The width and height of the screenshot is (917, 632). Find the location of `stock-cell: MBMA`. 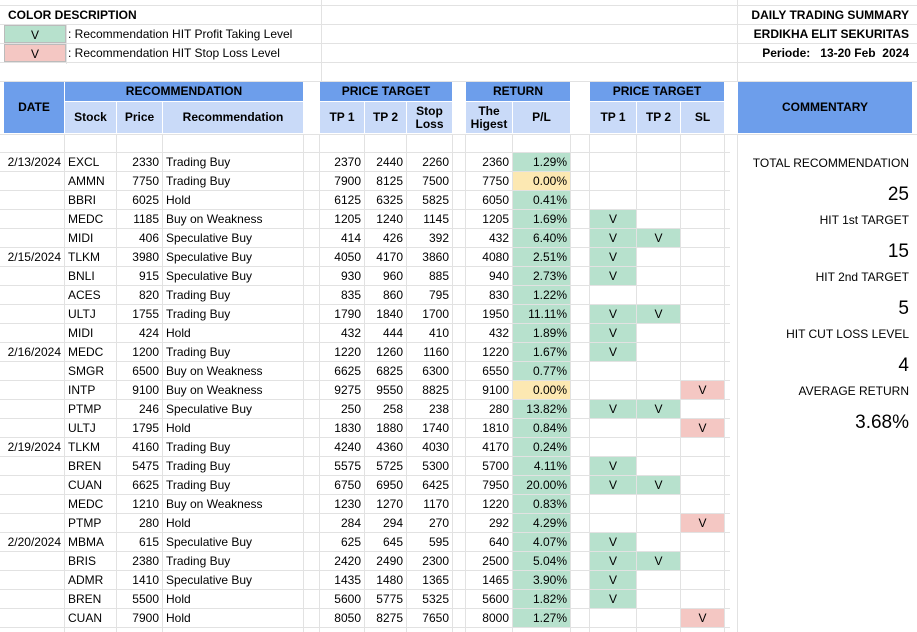

stock-cell: MBMA is located at coordinates (86, 542).